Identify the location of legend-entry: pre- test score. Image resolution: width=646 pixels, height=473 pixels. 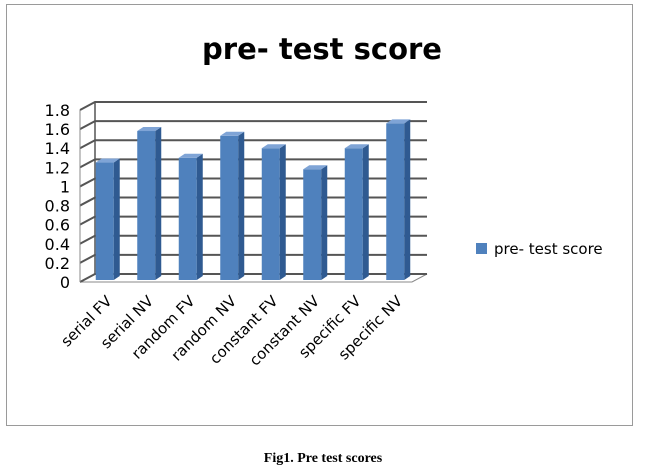
(548, 249).